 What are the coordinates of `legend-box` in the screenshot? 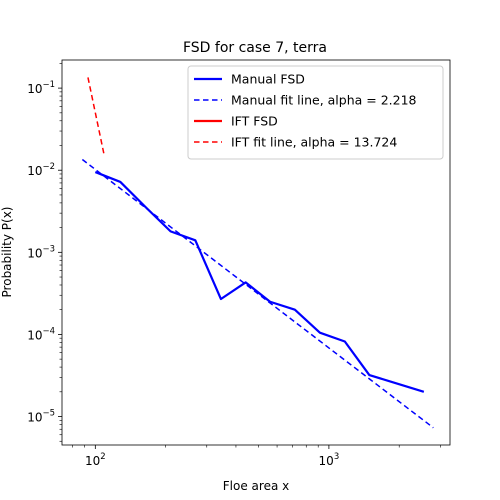 It's located at (315, 112).